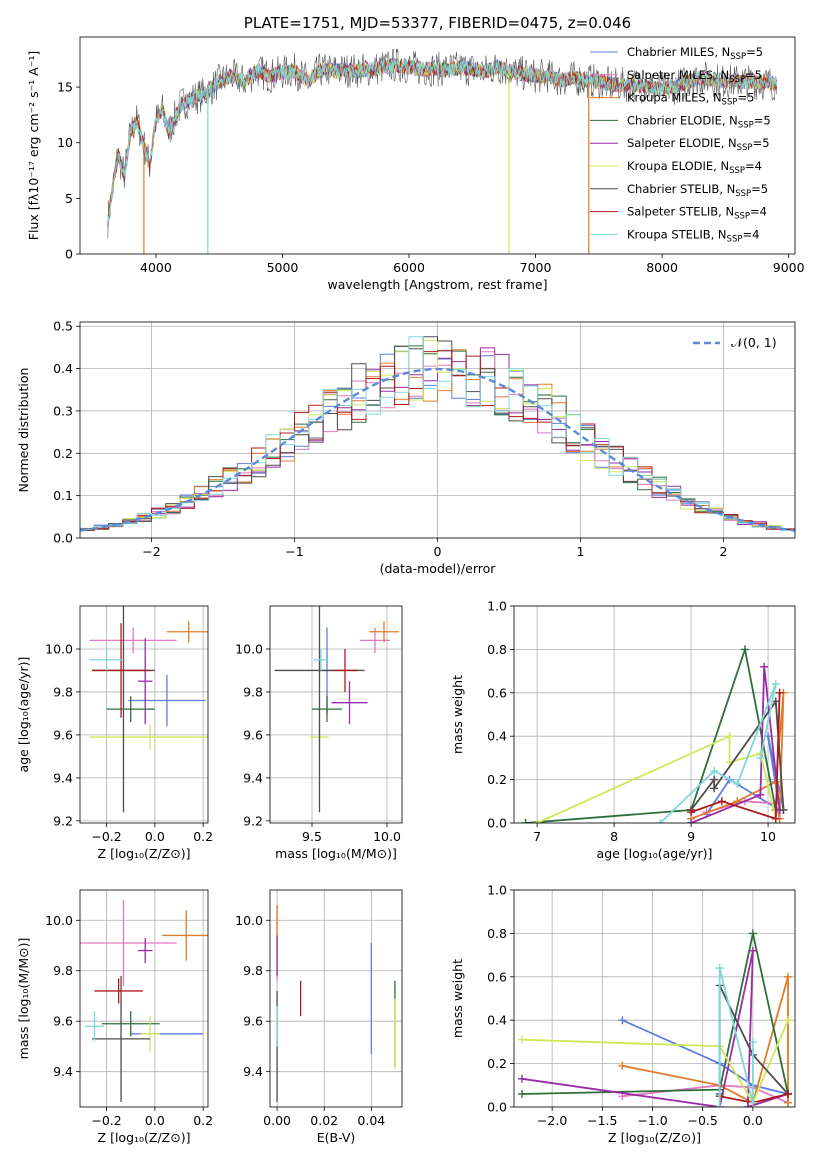 The height and width of the screenshot is (1170, 819). I want to click on legend-entry: 𝒩(0, 1), so click(754, 342).